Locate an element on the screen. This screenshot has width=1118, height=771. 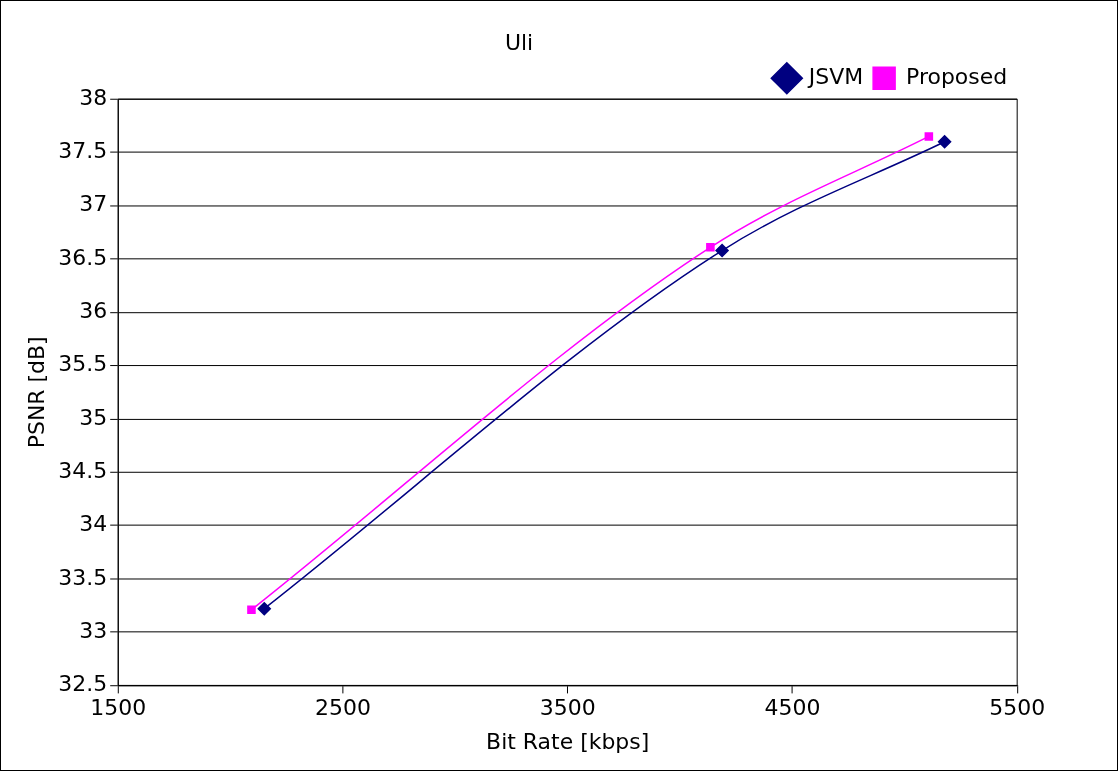
y-tick-label: 37.5 is located at coordinates (83, 151).